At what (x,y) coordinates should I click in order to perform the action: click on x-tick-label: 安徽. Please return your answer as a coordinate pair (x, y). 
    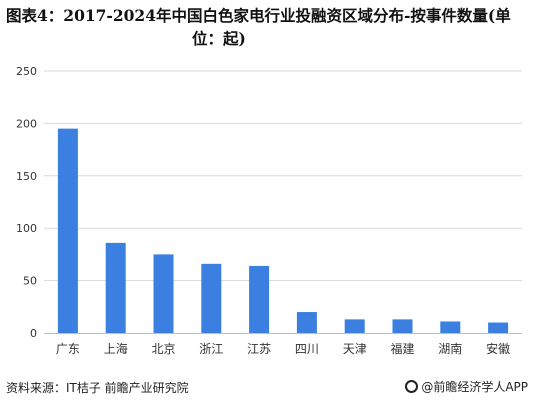
    Looking at the image, I should click on (498, 348).